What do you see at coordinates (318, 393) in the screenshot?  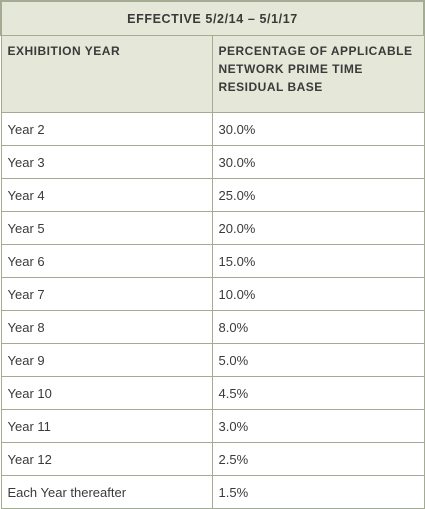 I see `percentage: 4.5%` at bounding box center [318, 393].